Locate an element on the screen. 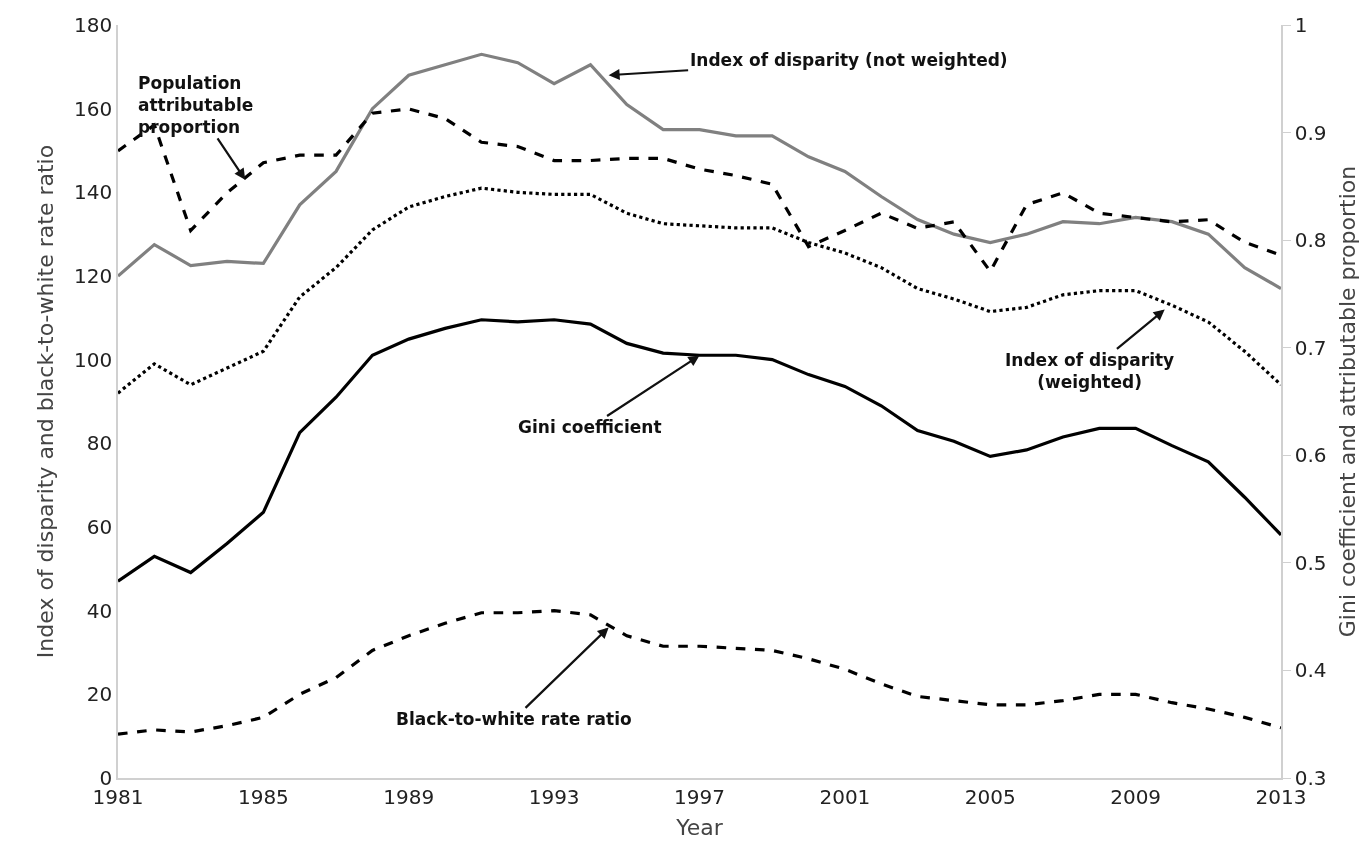 This screenshot has height=848, width=1368. y2-tick-label: 0.4 is located at coordinates (1310, 670).